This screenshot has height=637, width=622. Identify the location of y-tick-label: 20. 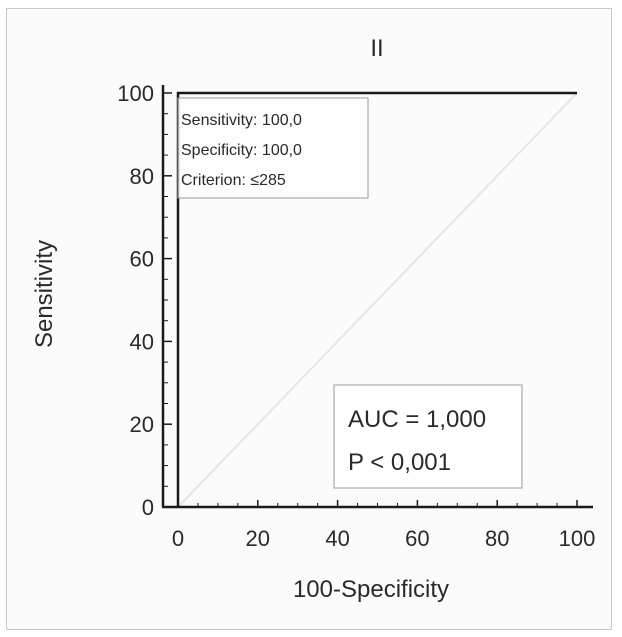
(142, 424).